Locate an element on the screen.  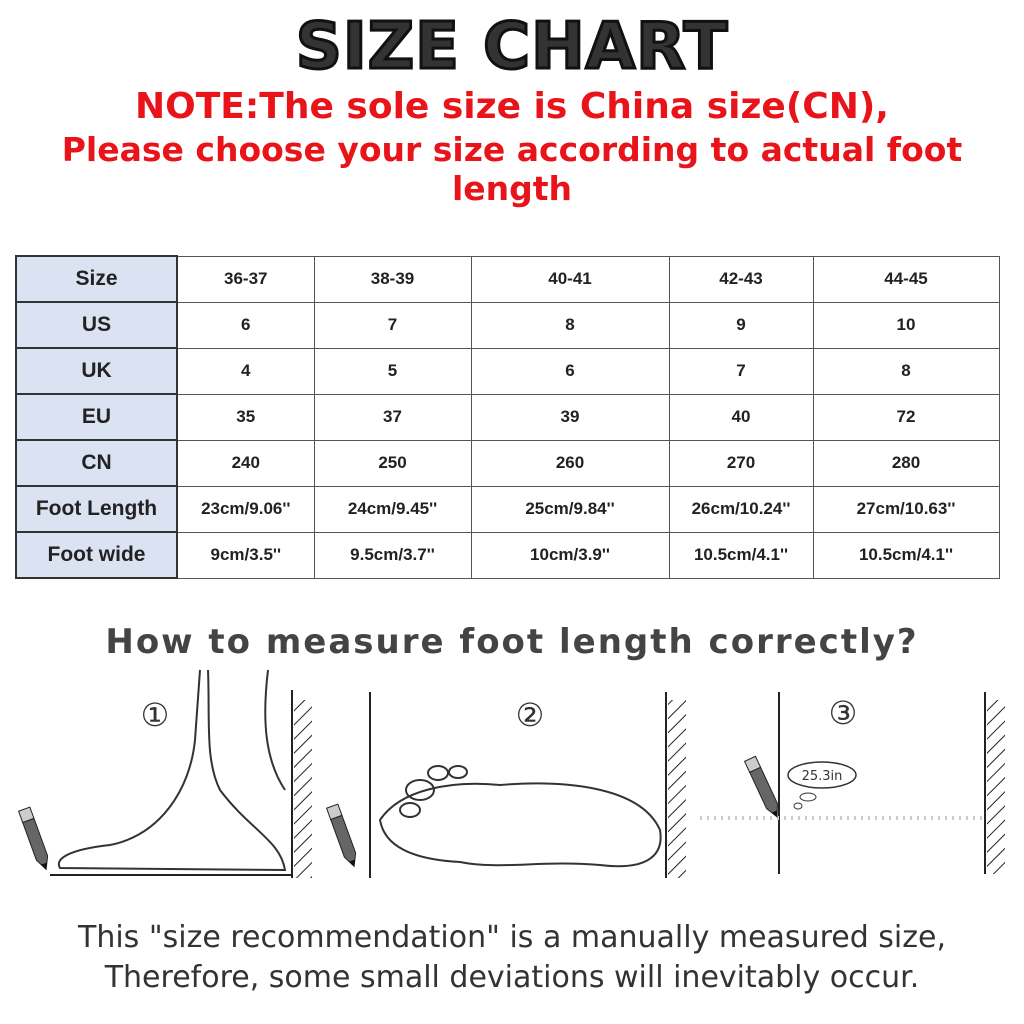
table-cell: 40 is located at coordinates (741, 417).